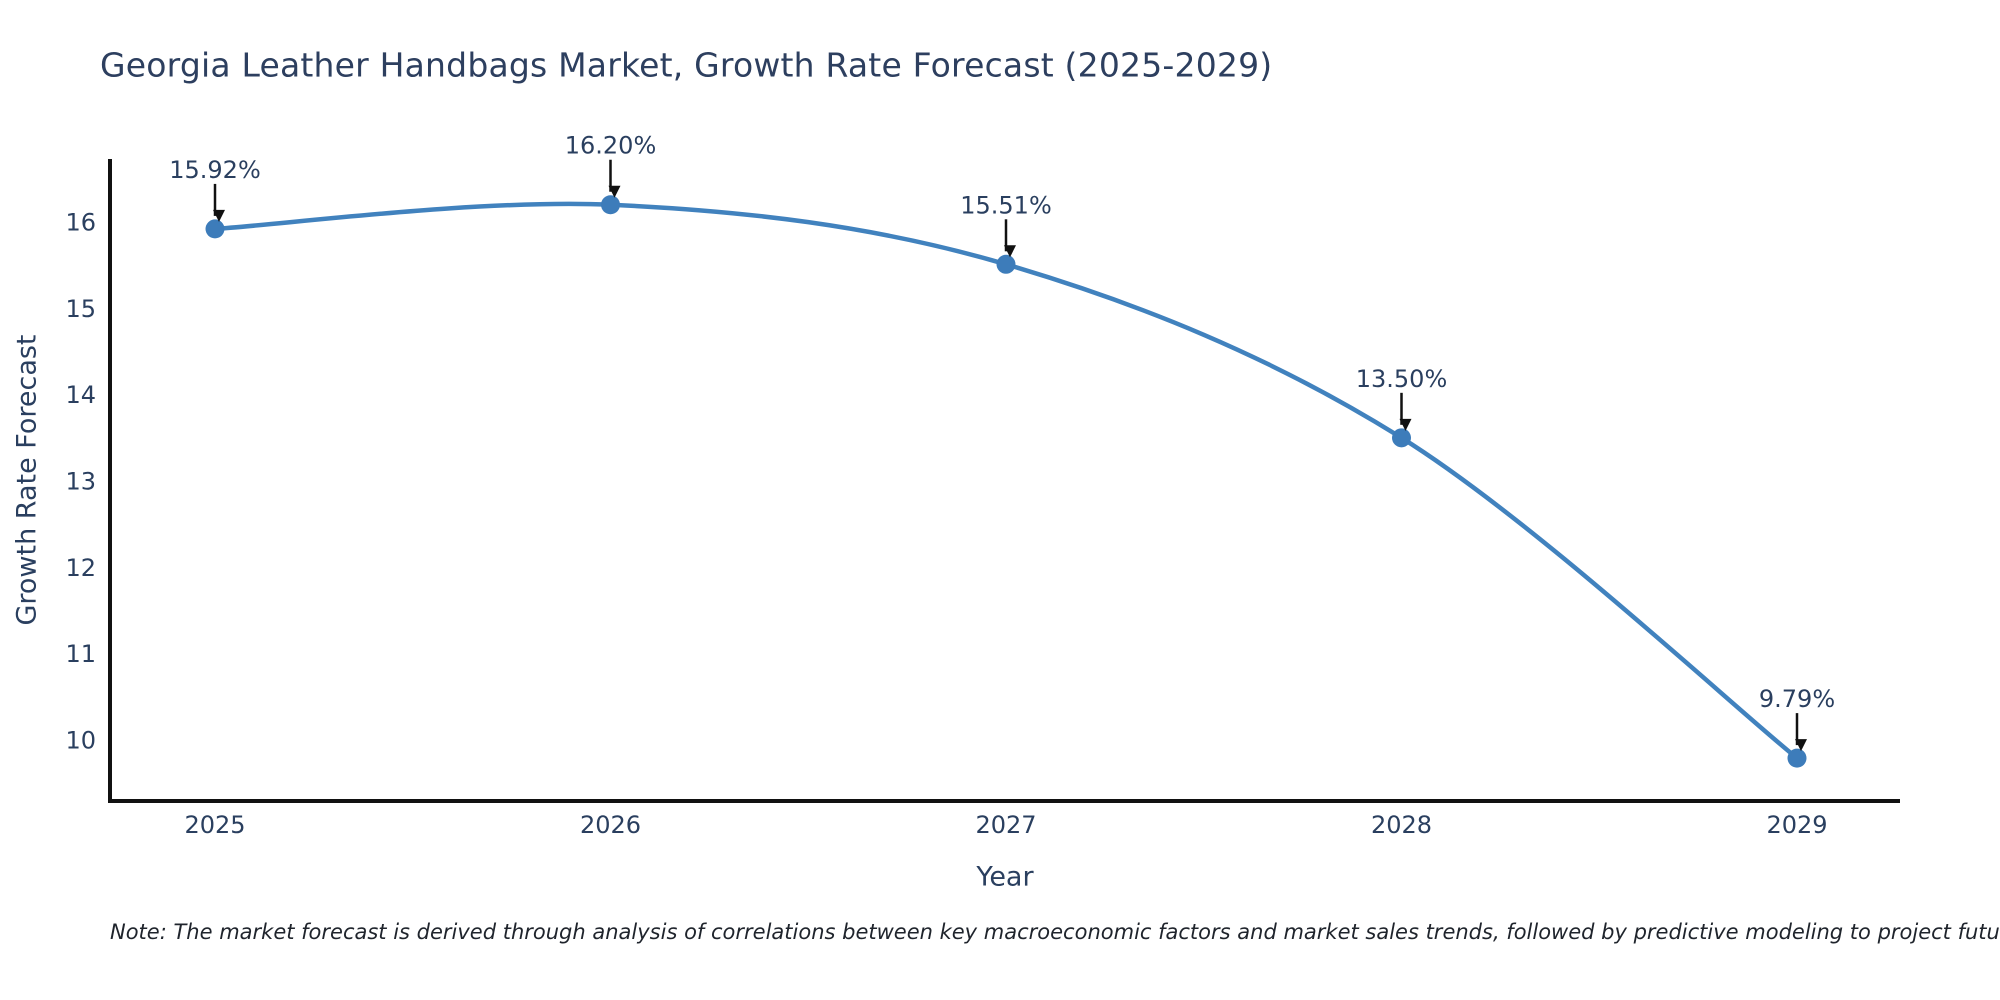  I want to click on x-tick-label: 2026, so click(610, 825).